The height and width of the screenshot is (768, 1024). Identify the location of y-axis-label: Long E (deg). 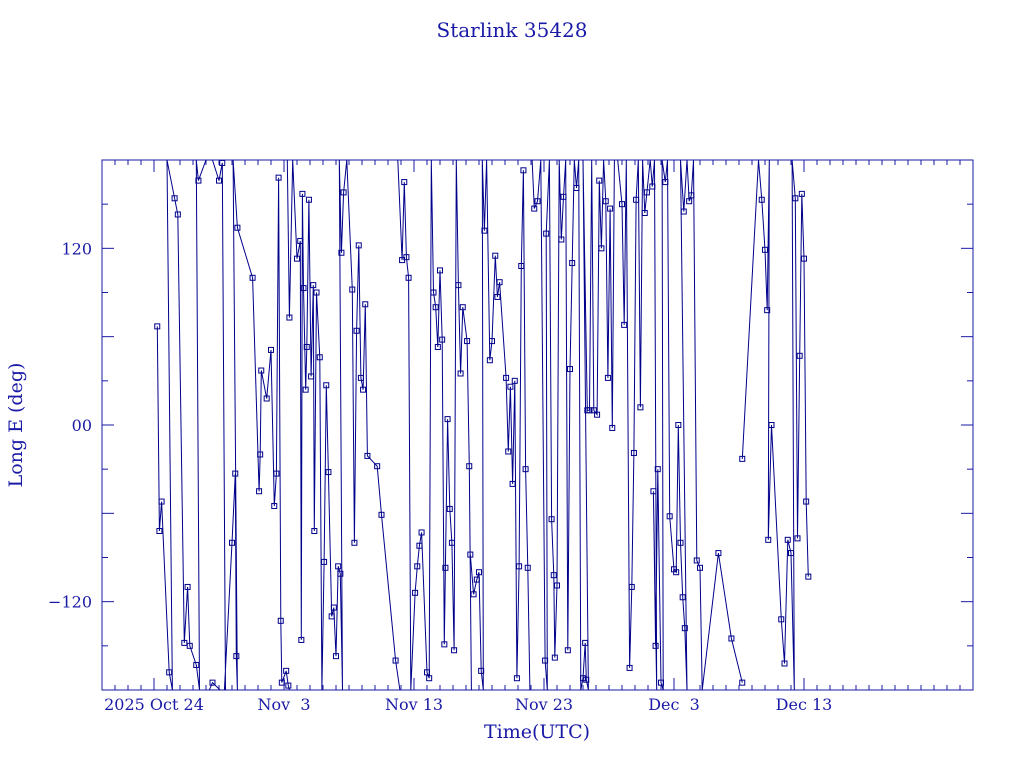
(16, 425).